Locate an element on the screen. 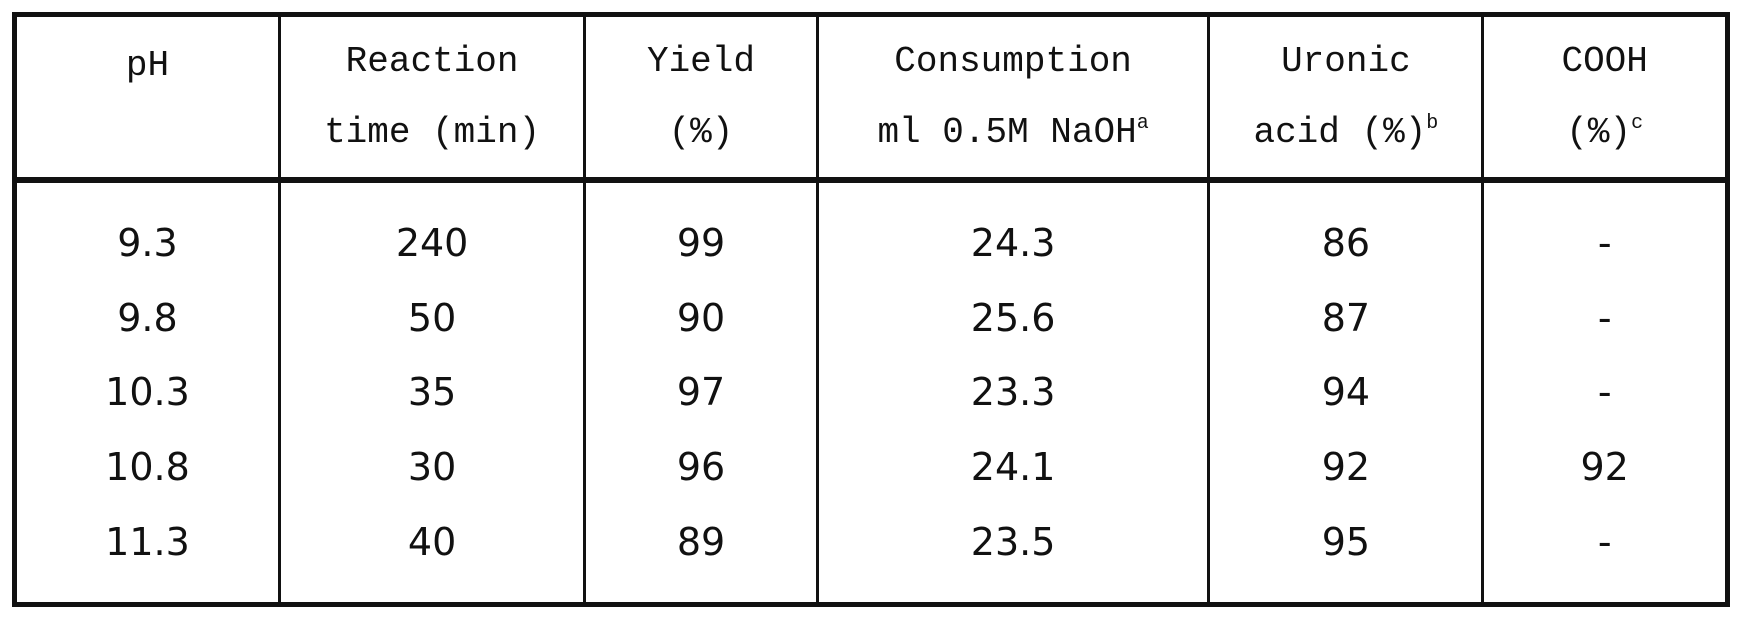 This screenshot has width=1738, height=618. column-header-cooh: COOH(%)c is located at coordinates (1605, 98).